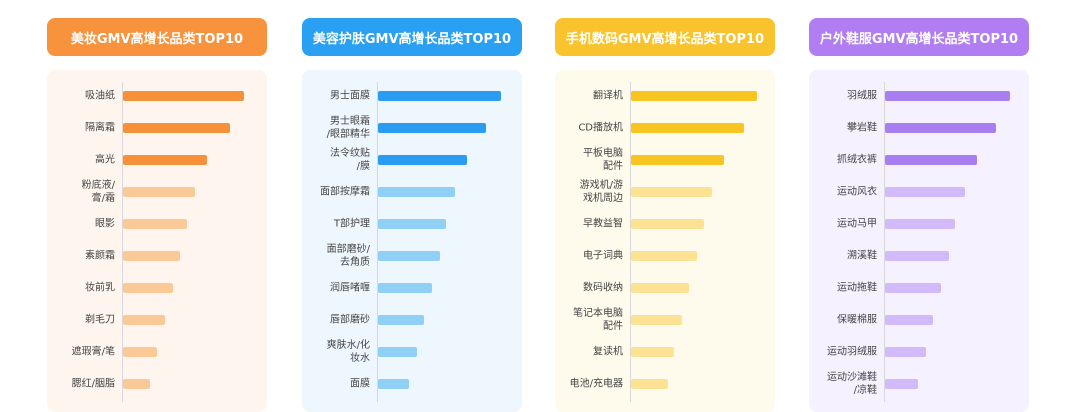 This screenshot has height=412, width=1080. What do you see at coordinates (348, 256) in the screenshot?
I see `category-label: 面部磨砂/ 去角质` at bounding box center [348, 256].